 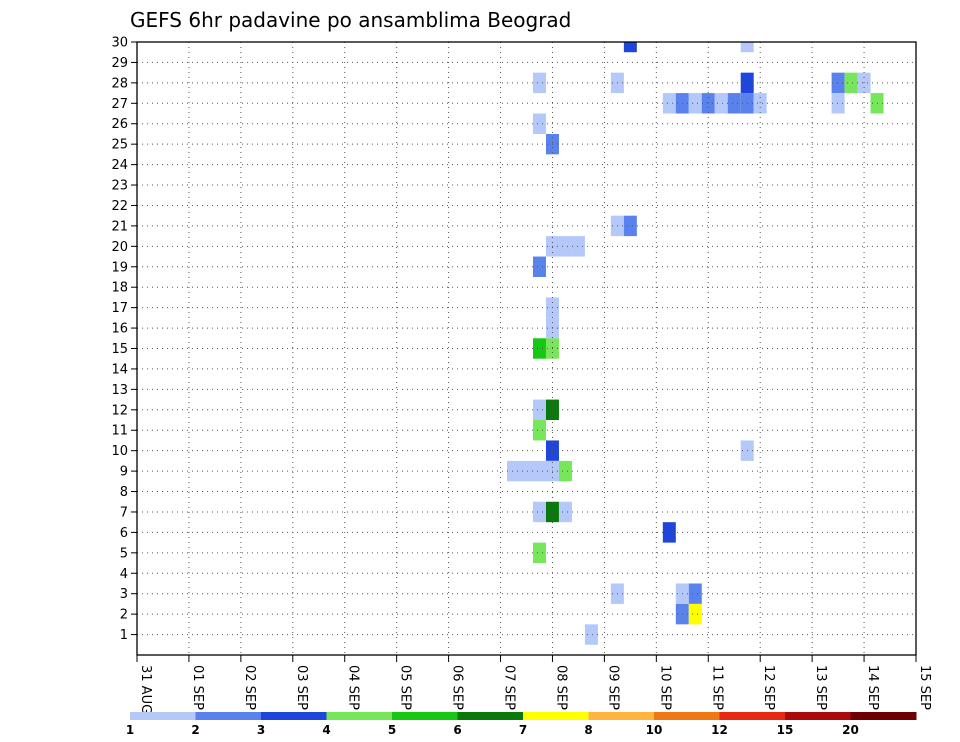 I want to click on y-tick-label: 16, so click(x=119, y=329).